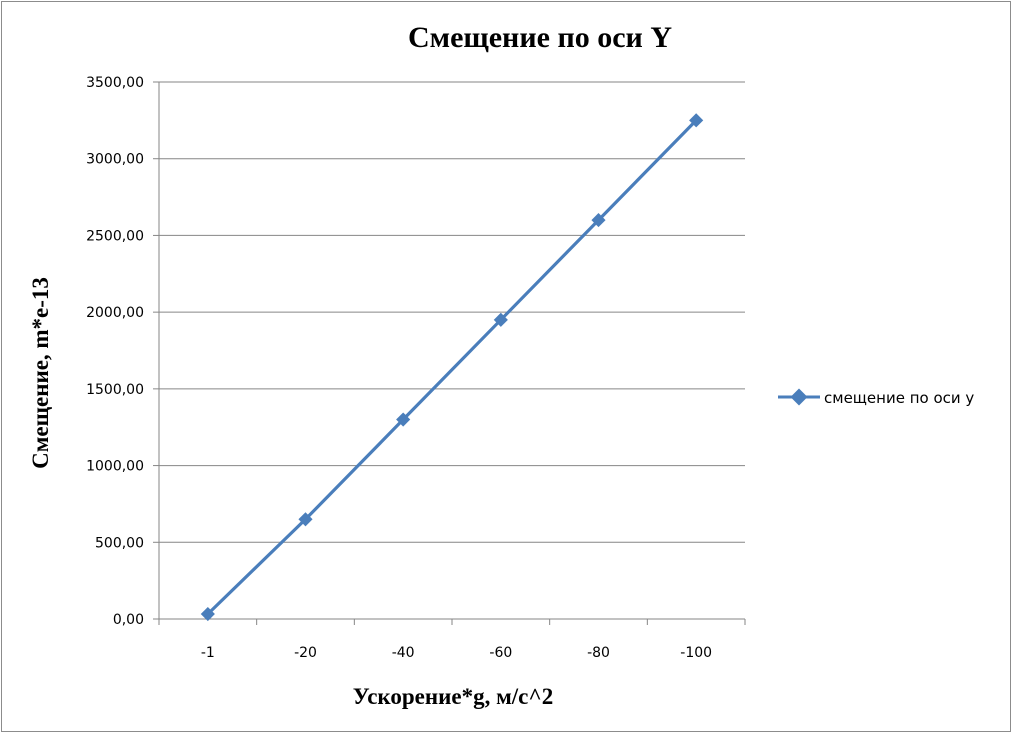  Describe the element at coordinates (452, 640) in the screenshot. I see `x-axis-ticks: -1 -20 -40 -60 -80 -100` at that location.